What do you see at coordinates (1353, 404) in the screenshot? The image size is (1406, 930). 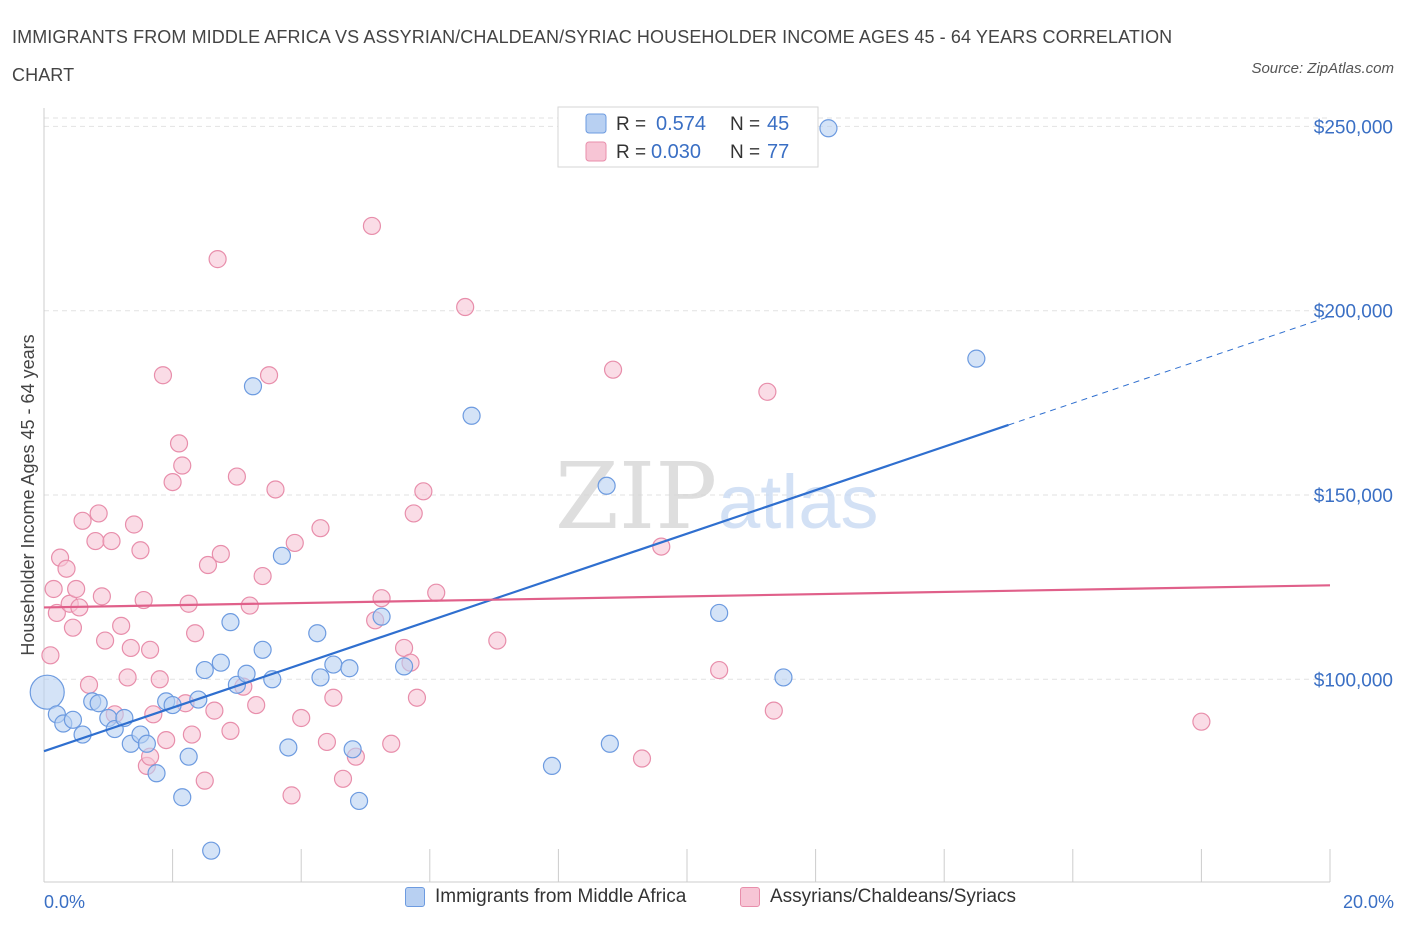 I see `y-axis-tick-labels: $100,000 $150,000 $200,000 $250,000` at bounding box center [1353, 404].